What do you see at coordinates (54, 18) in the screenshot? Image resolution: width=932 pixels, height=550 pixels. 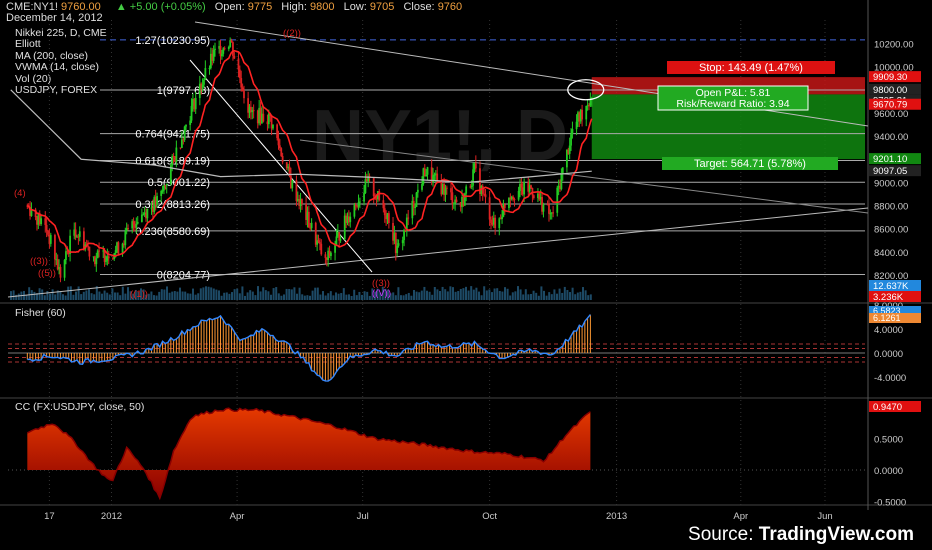 I see `header-date: December 14, 2012` at bounding box center [54, 18].